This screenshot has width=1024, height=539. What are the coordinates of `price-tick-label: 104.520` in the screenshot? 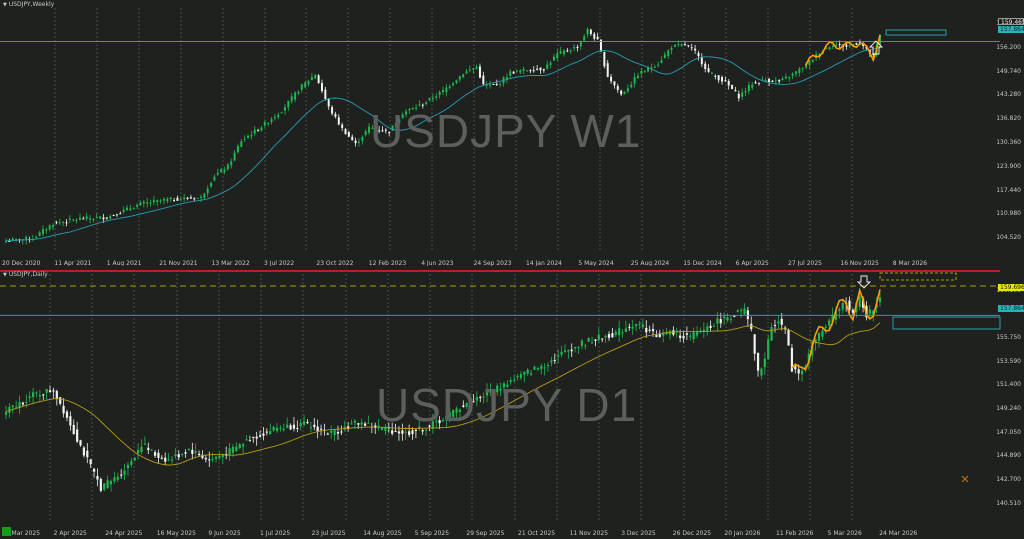 It's located at (1008, 238).